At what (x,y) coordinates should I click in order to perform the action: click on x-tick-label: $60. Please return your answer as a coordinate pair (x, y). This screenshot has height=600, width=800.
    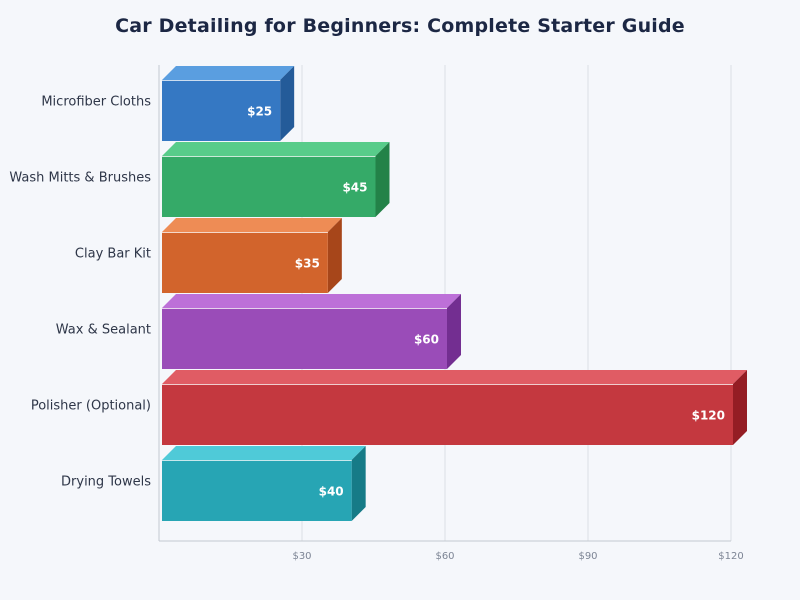
    Looking at the image, I should click on (444, 556).